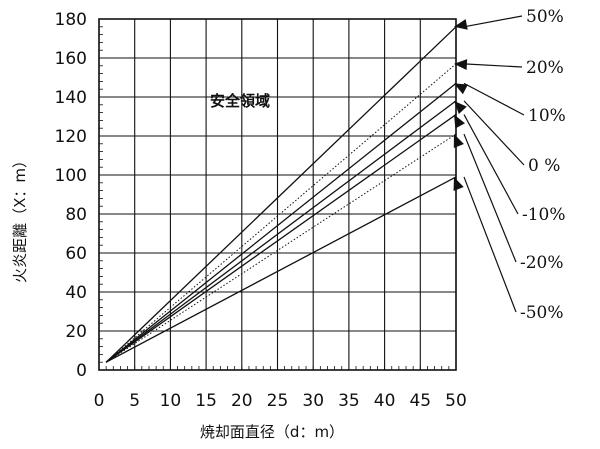 This screenshot has height=449, width=600. I want to click on x-tick-label: 20, so click(242, 401).